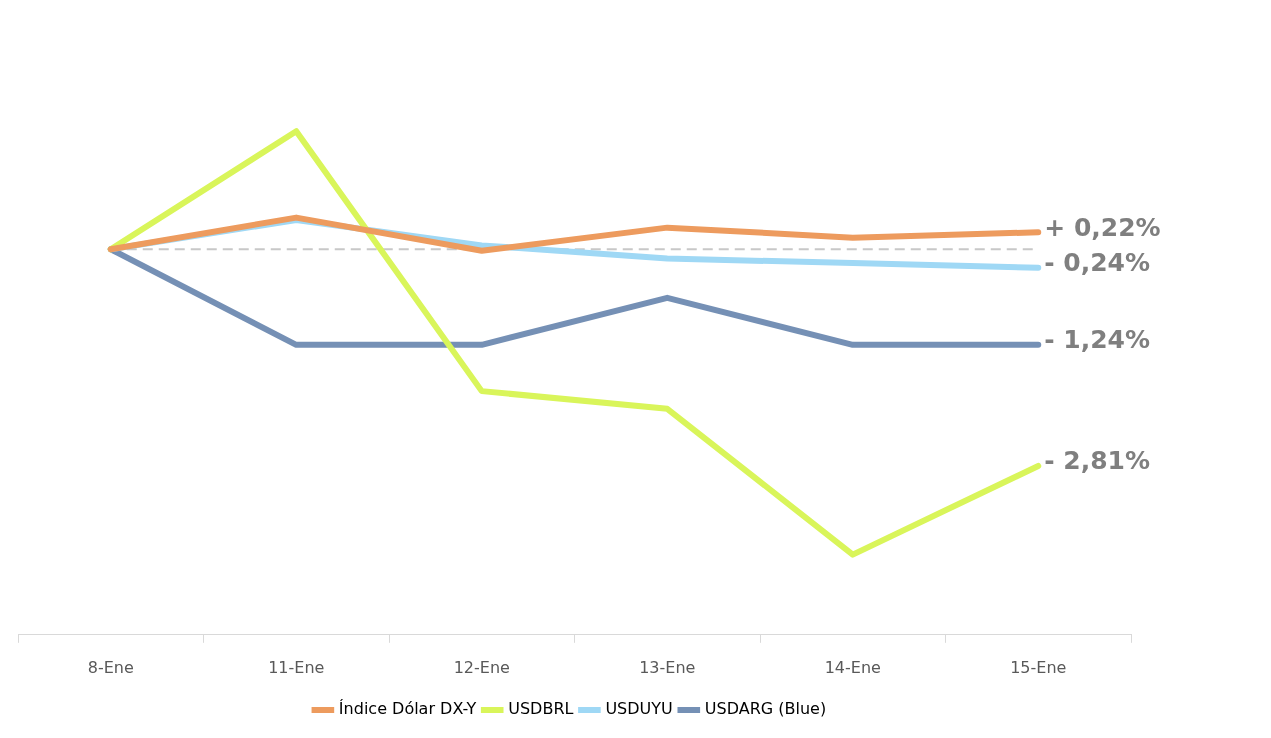 This screenshot has height=738, width=1271. What do you see at coordinates (481, 667) in the screenshot?
I see `x-tick-label: 12-Ene` at bounding box center [481, 667].